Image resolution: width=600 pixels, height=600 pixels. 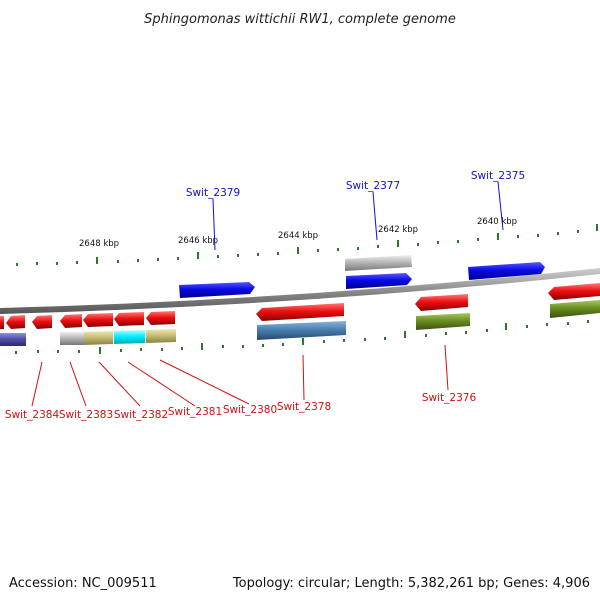 What do you see at coordinates (301, 330) in the screenshot?
I see `feature-steelblue` at bounding box center [301, 330].